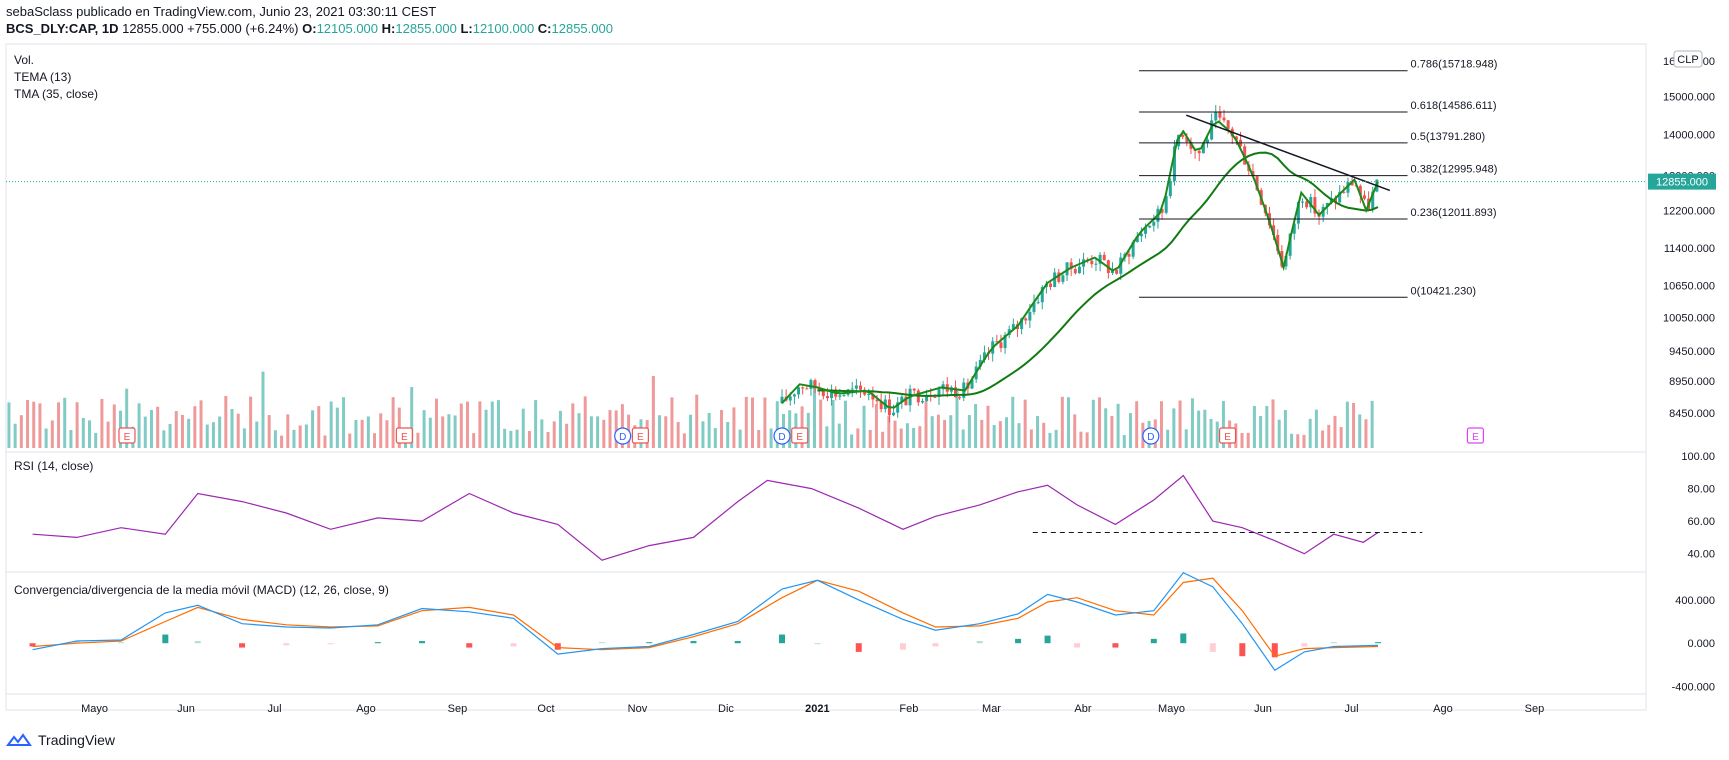 This screenshot has height=760, width=1729. Describe the element at coordinates (908, 709) in the screenshot. I see `time-axis-tick: Feb` at that location.